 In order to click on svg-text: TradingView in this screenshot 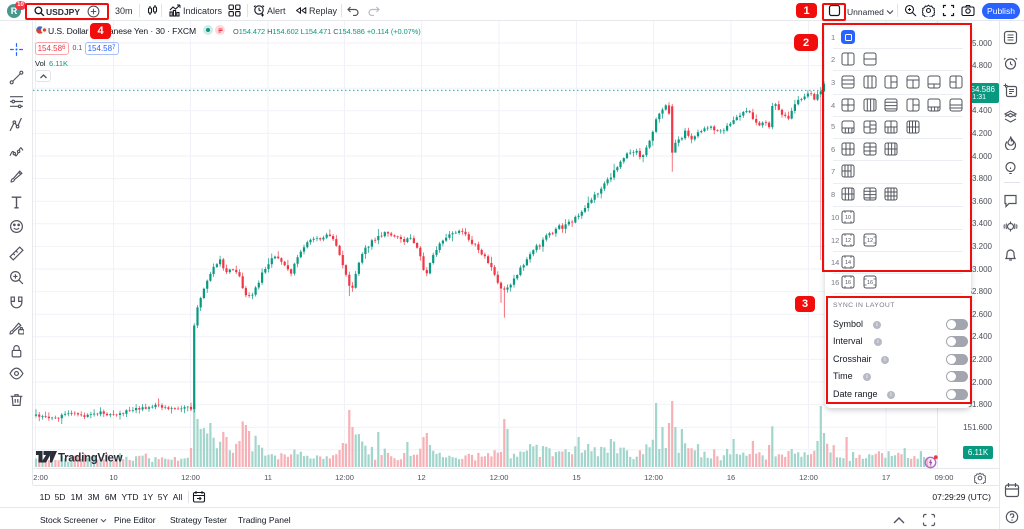, I will do `click(90, 459)`.